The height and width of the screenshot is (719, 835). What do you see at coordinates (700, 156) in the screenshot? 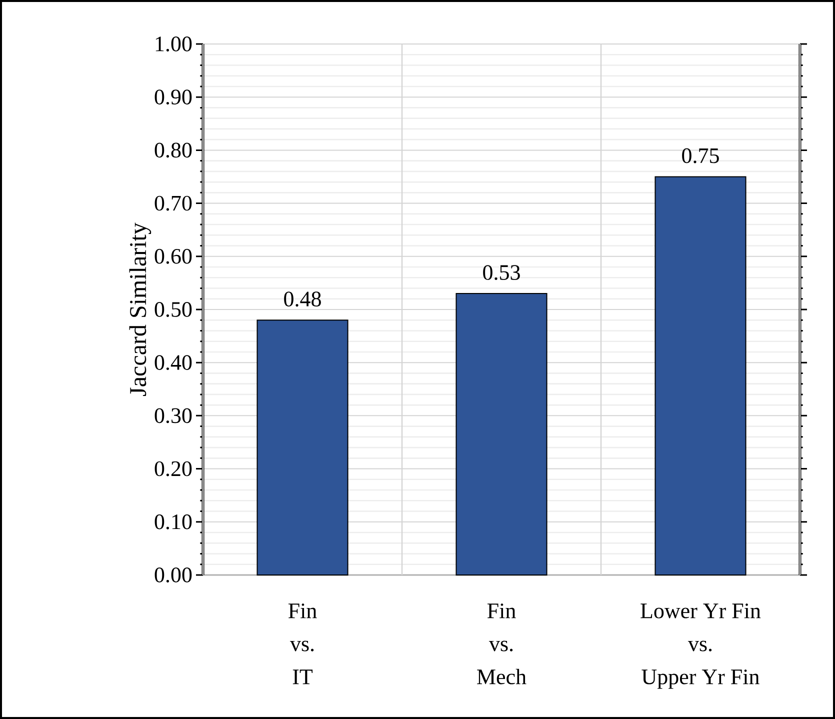
I see `data-label: 0.75` at bounding box center [700, 156].